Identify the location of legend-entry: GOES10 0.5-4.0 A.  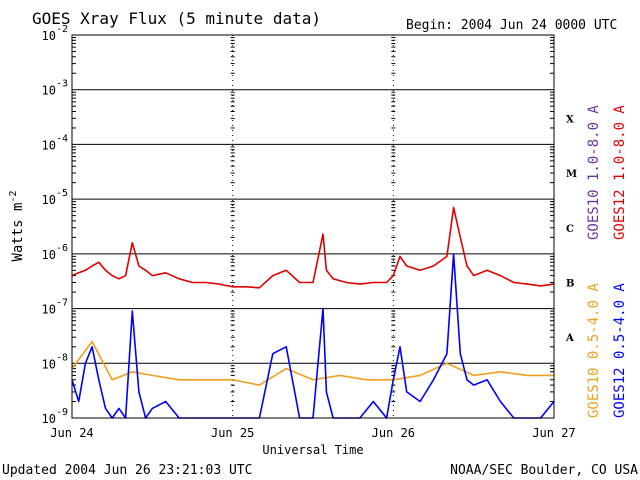
(594, 350).